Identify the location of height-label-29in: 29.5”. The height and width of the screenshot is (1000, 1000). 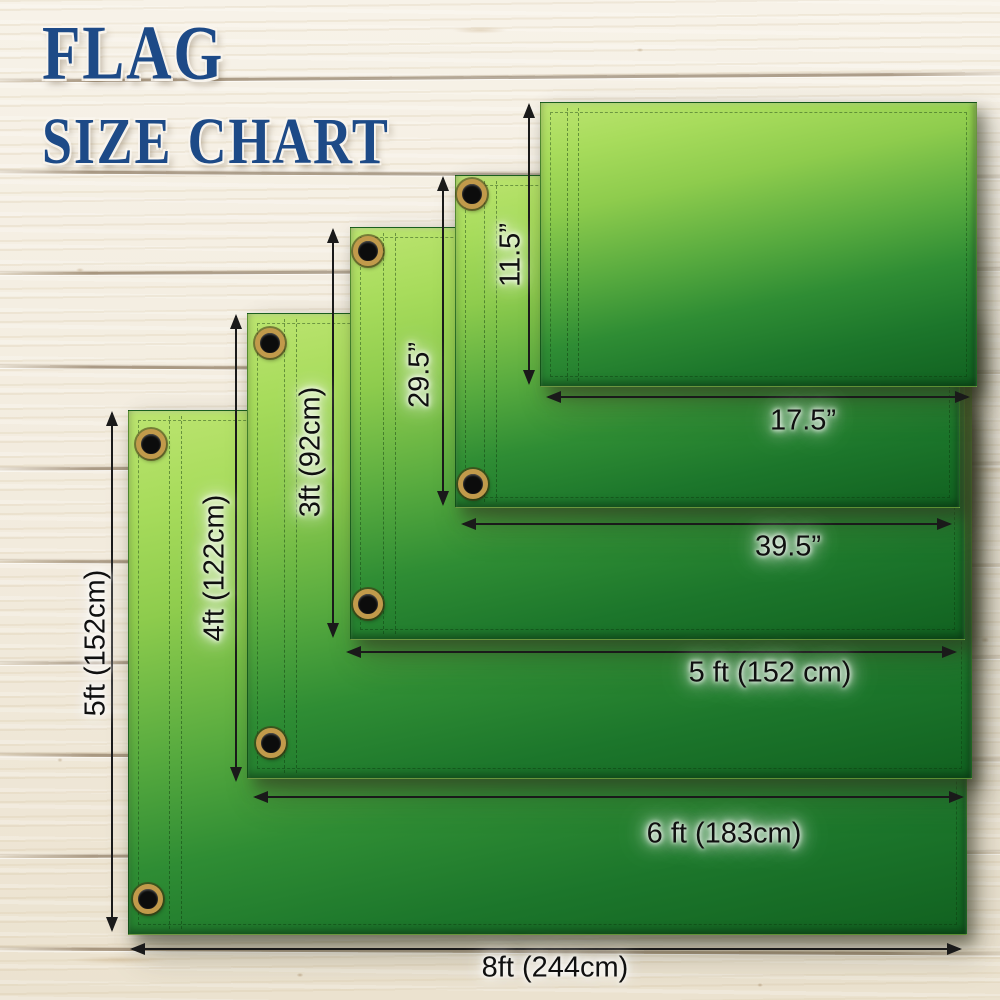
(419, 375).